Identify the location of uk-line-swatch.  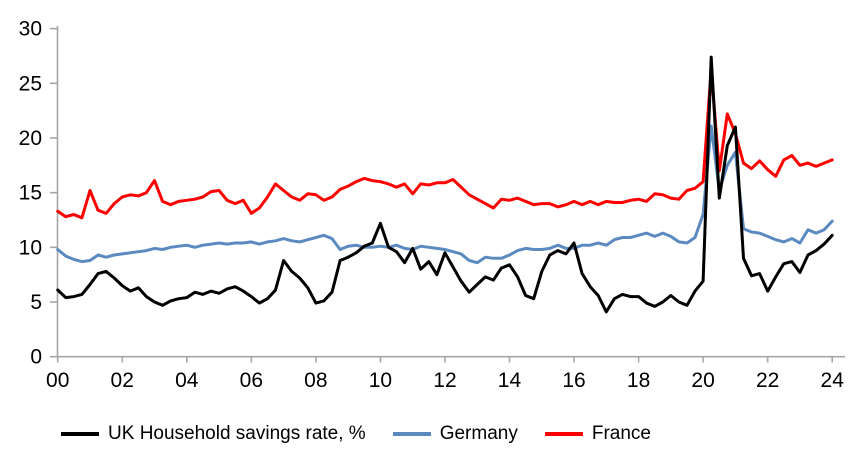
(80, 434).